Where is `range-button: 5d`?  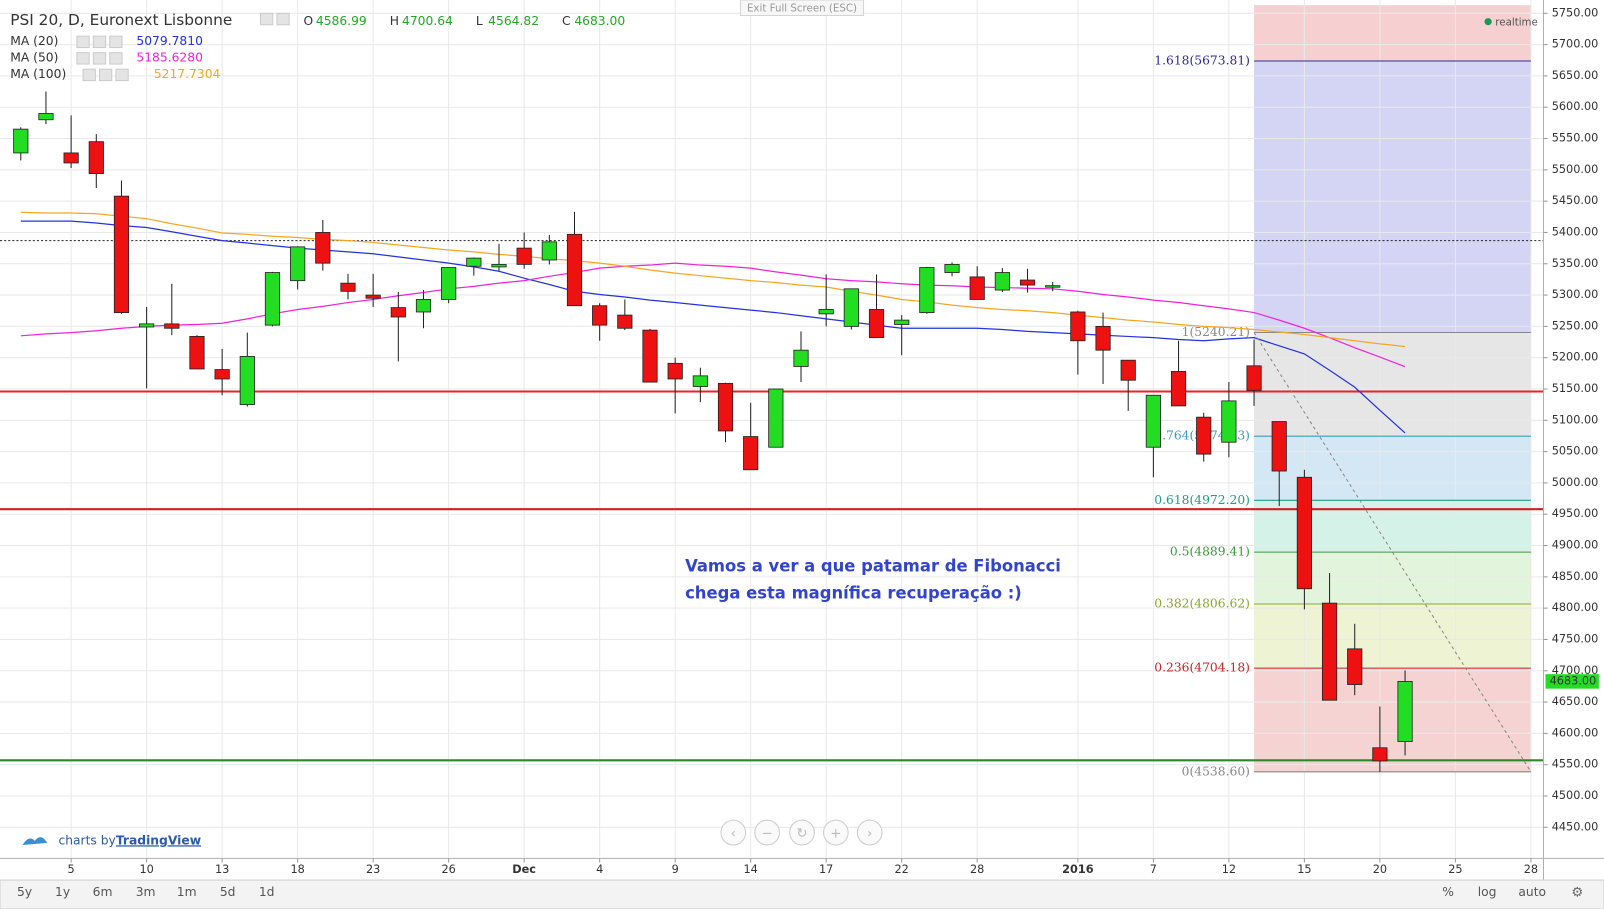
range-button: 5d is located at coordinates (228, 892).